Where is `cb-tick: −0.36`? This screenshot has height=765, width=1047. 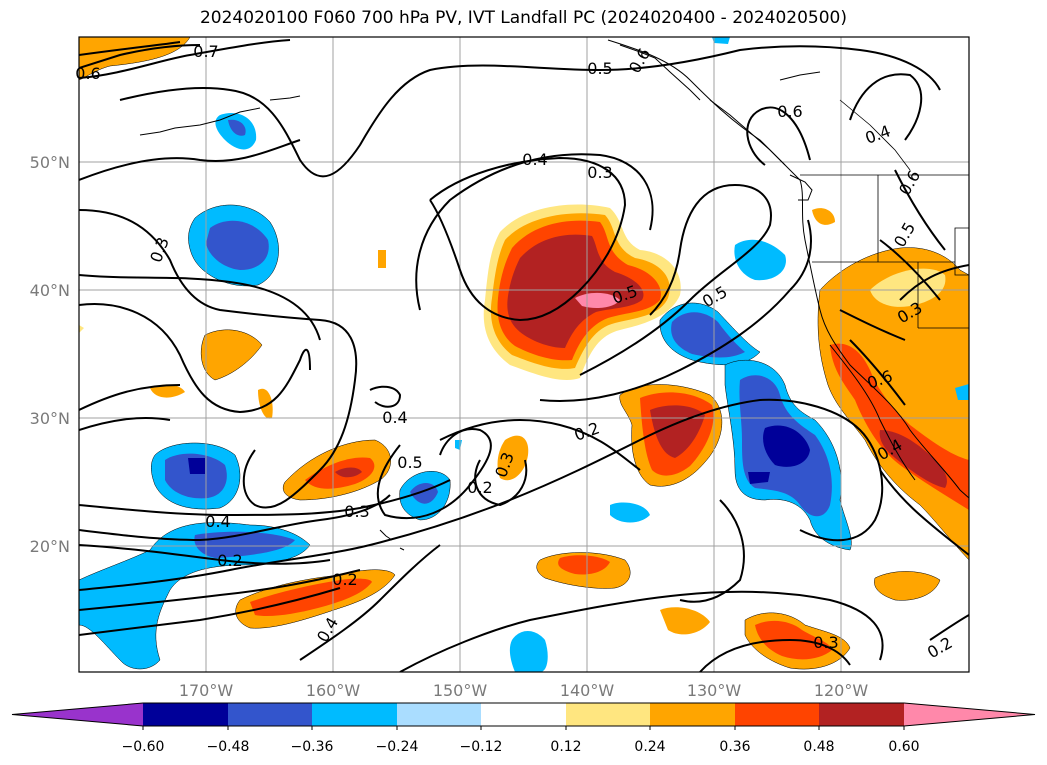
cb-tick: −0.36 is located at coordinates (312, 747).